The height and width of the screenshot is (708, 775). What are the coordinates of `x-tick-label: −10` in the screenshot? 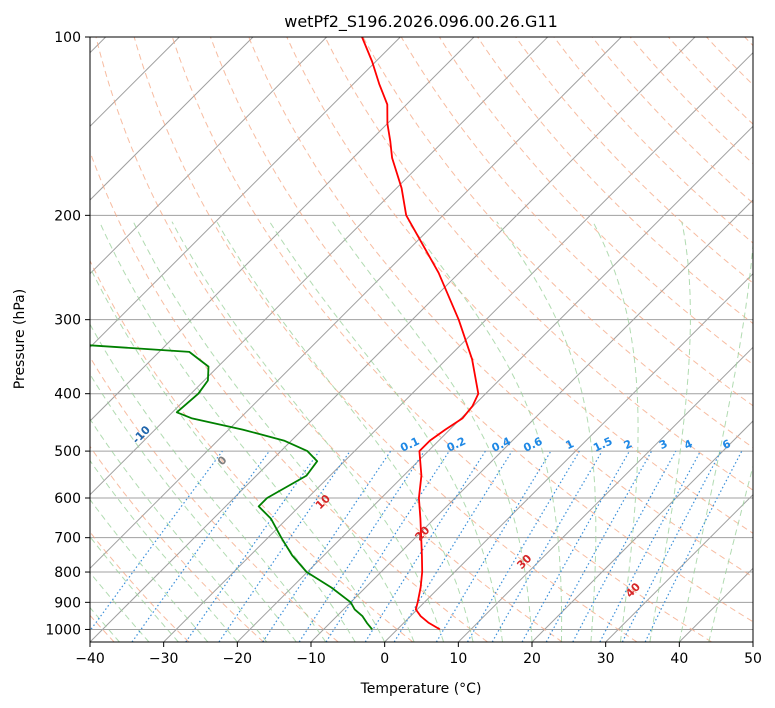 It's located at (311, 659).